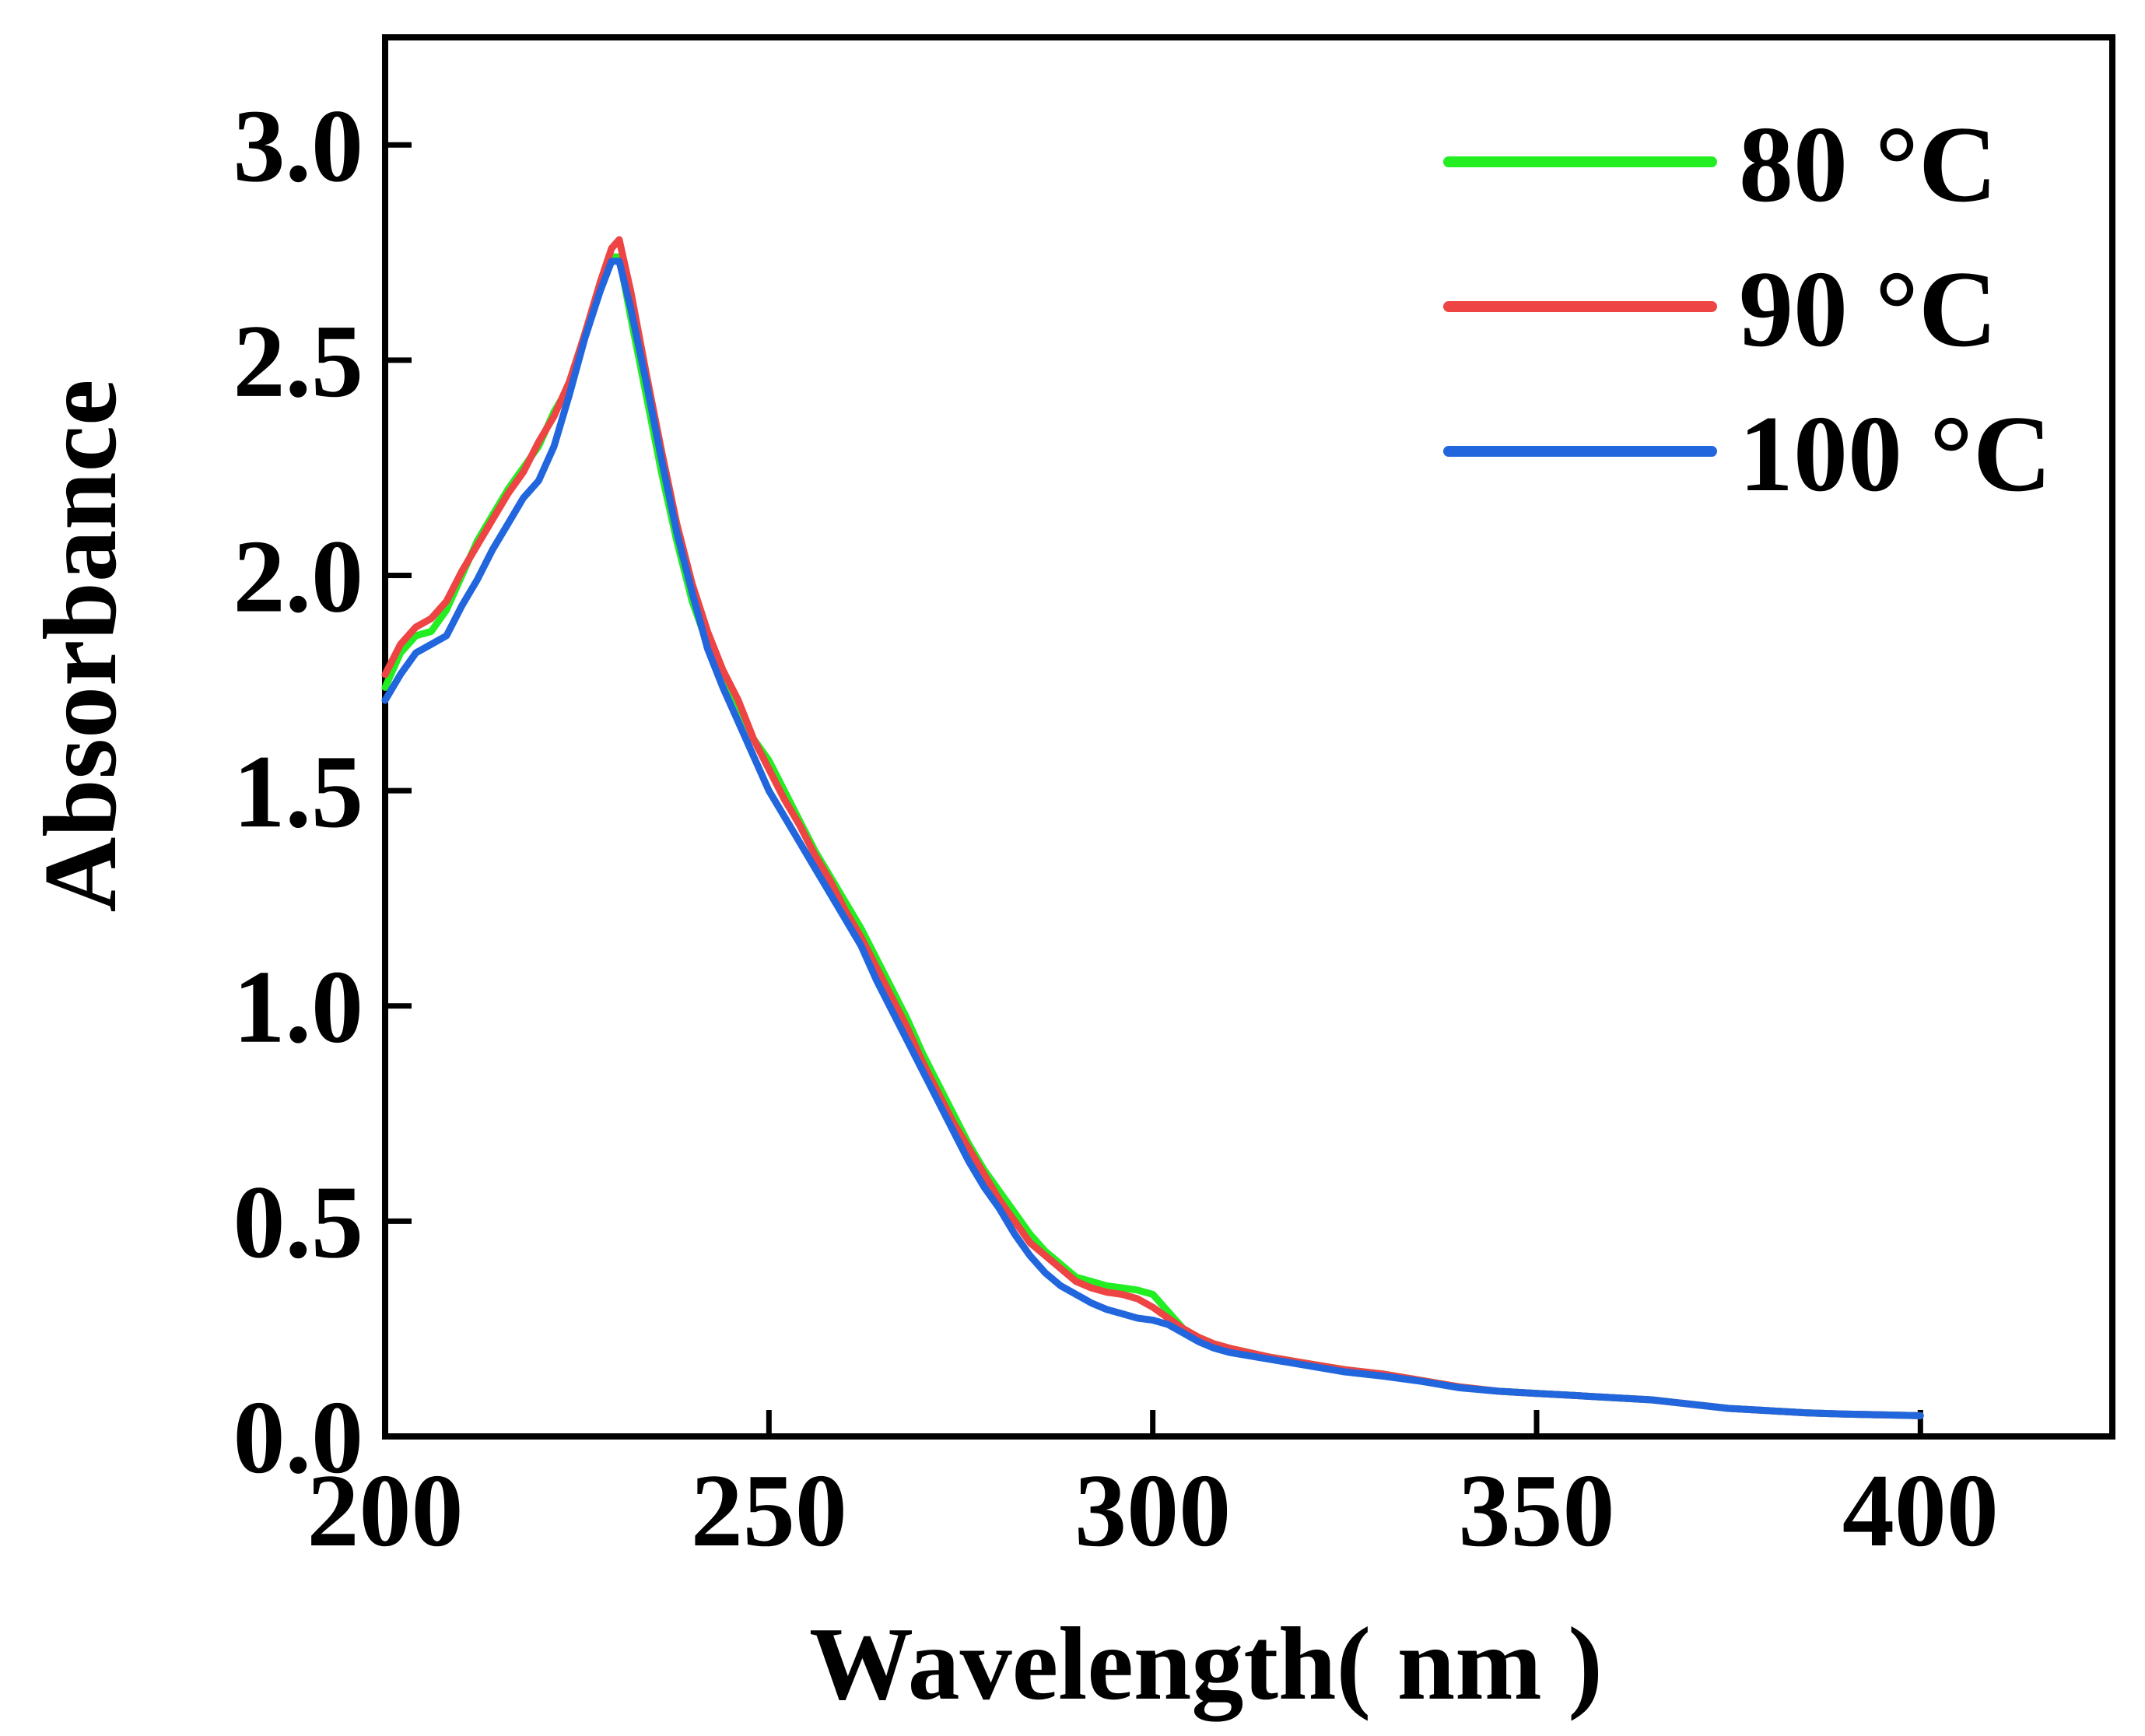 The width and height of the screenshot is (2145, 1736). Describe the element at coordinates (80, 646) in the screenshot. I see `y-axis-title: Absorbance` at that location.